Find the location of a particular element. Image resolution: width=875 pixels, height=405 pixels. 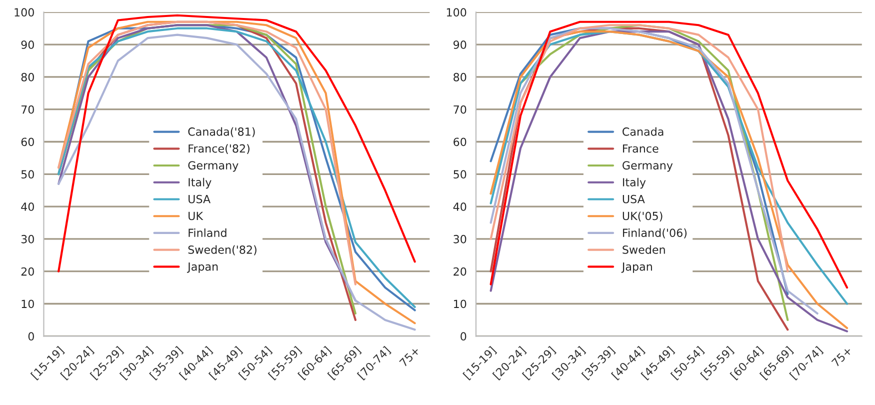

legend-label: Sweden('82) is located at coordinates (222, 250).